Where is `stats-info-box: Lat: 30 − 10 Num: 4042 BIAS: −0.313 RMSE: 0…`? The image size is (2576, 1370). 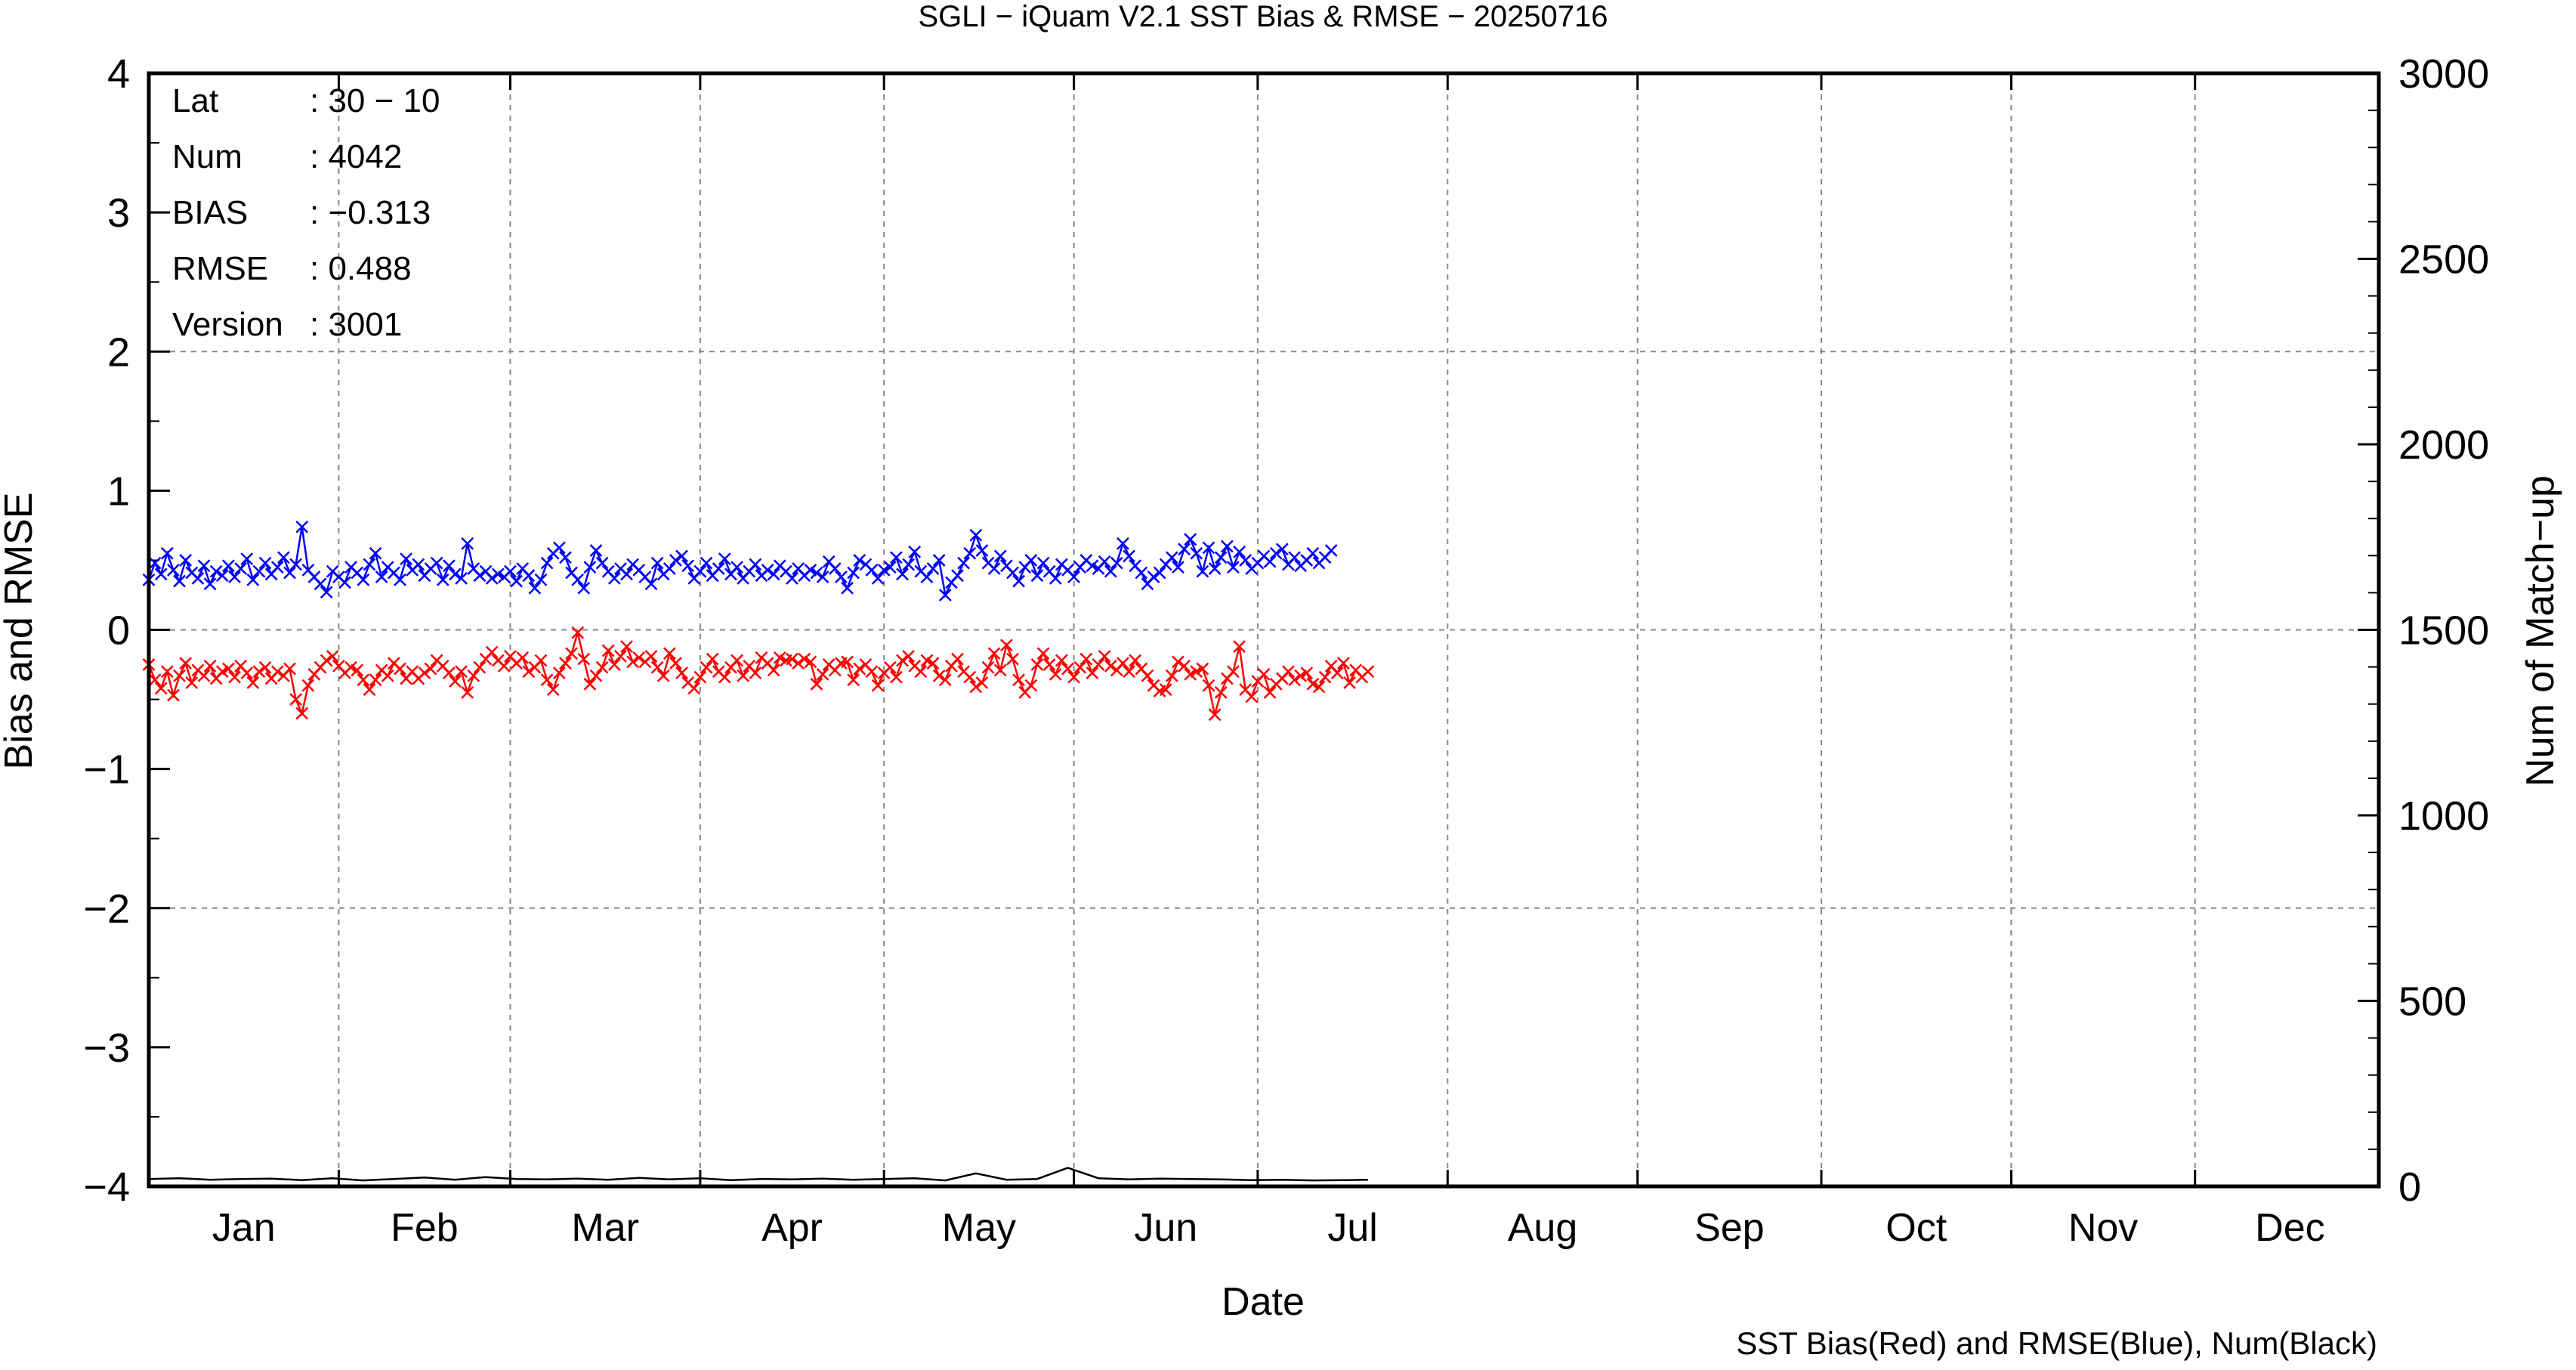 stats-info-box: Lat: 30 − 10 Num: 4042 BIAS: −0.313 RMSE: 0… is located at coordinates (306, 213).